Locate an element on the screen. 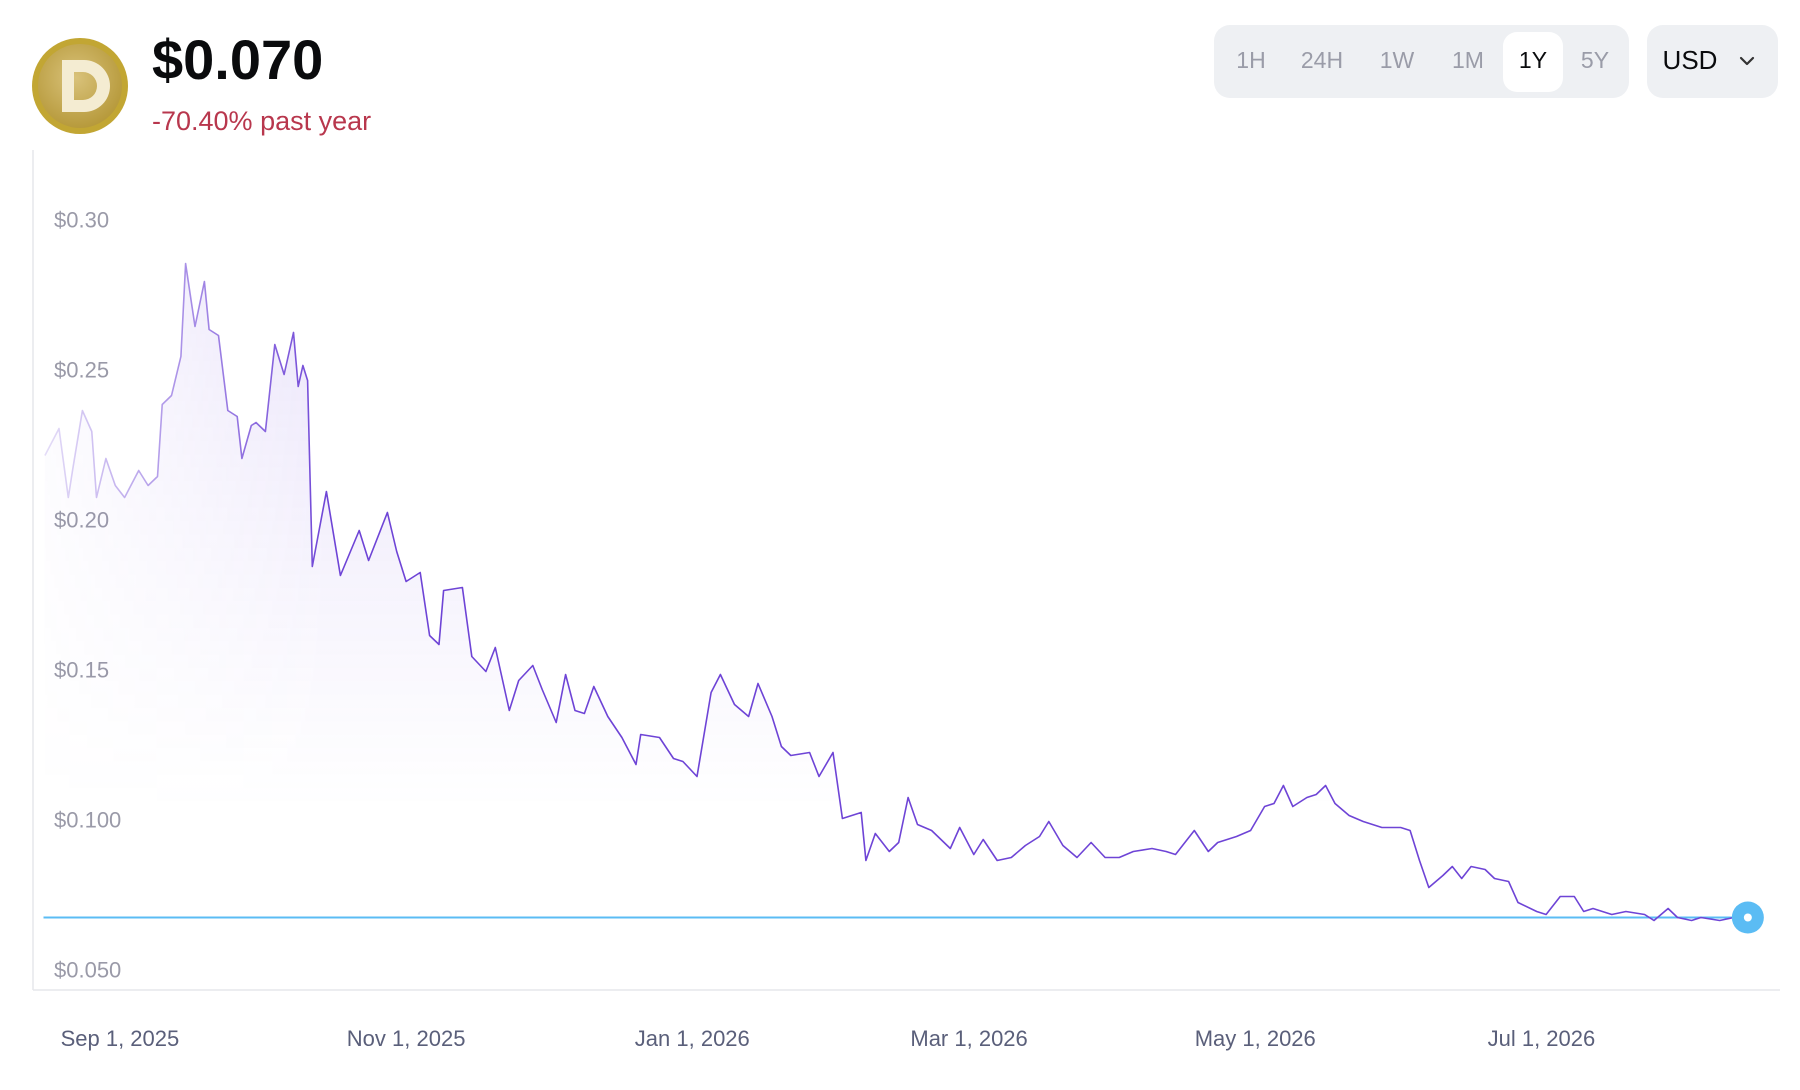  price: $0.070 is located at coordinates (237, 59).